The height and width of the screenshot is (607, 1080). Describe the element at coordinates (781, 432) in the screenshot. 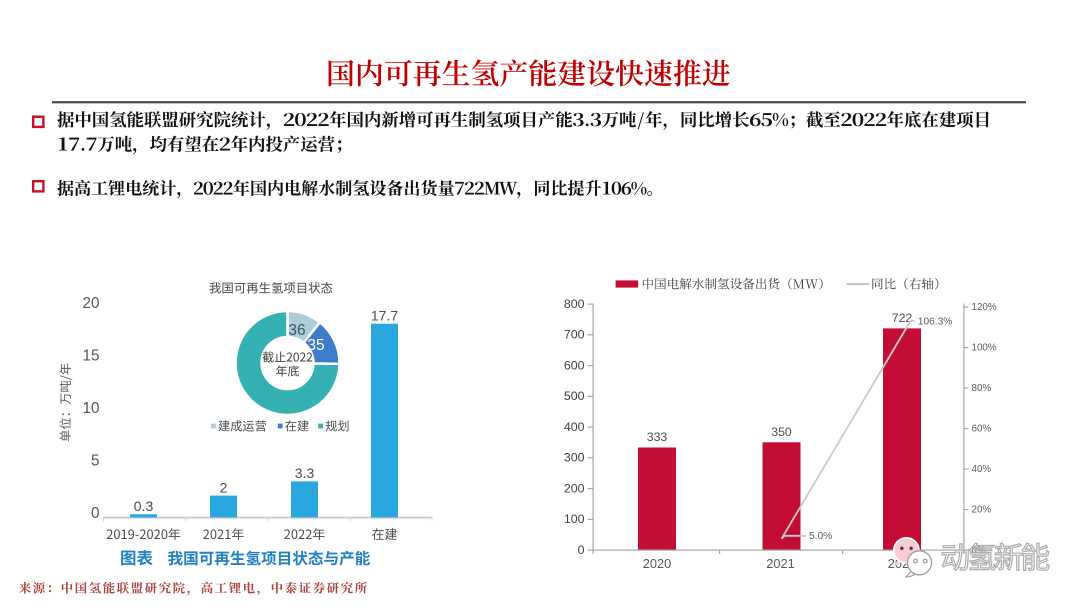

I see `svg-text: 350` at that location.